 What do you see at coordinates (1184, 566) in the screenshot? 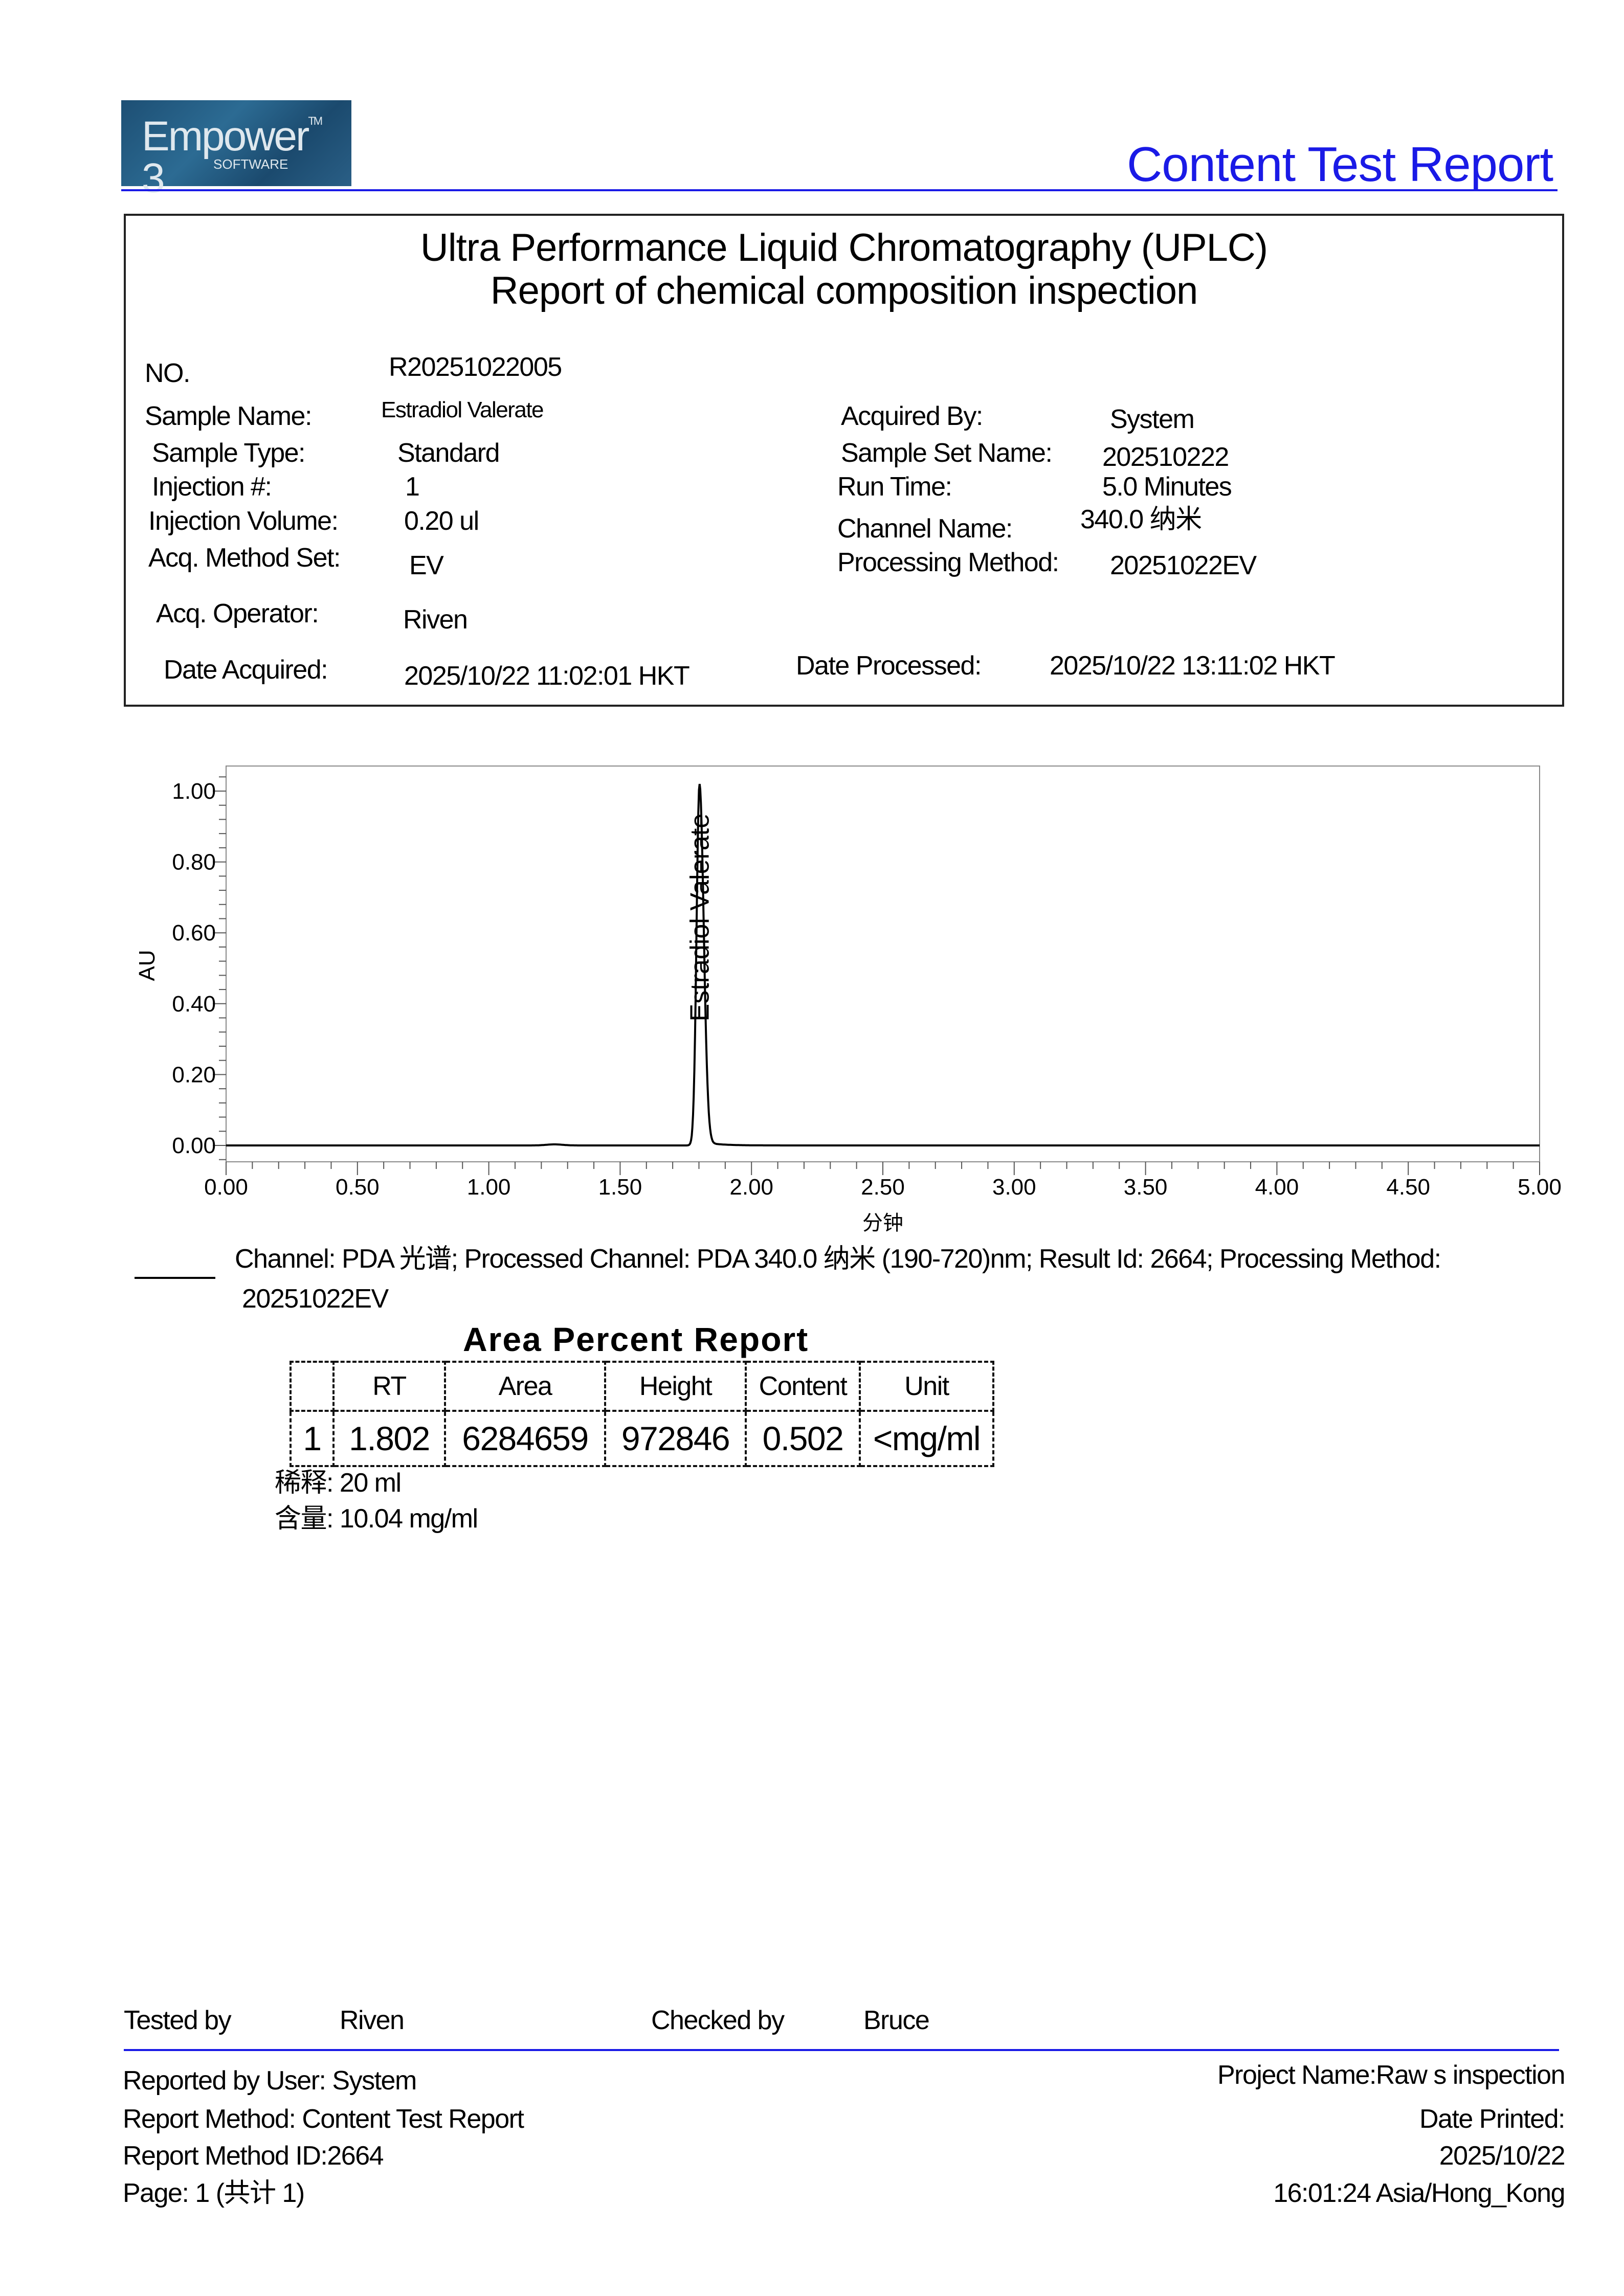
I see `processing-method-value: 20251022EV` at bounding box center [1184, 566].